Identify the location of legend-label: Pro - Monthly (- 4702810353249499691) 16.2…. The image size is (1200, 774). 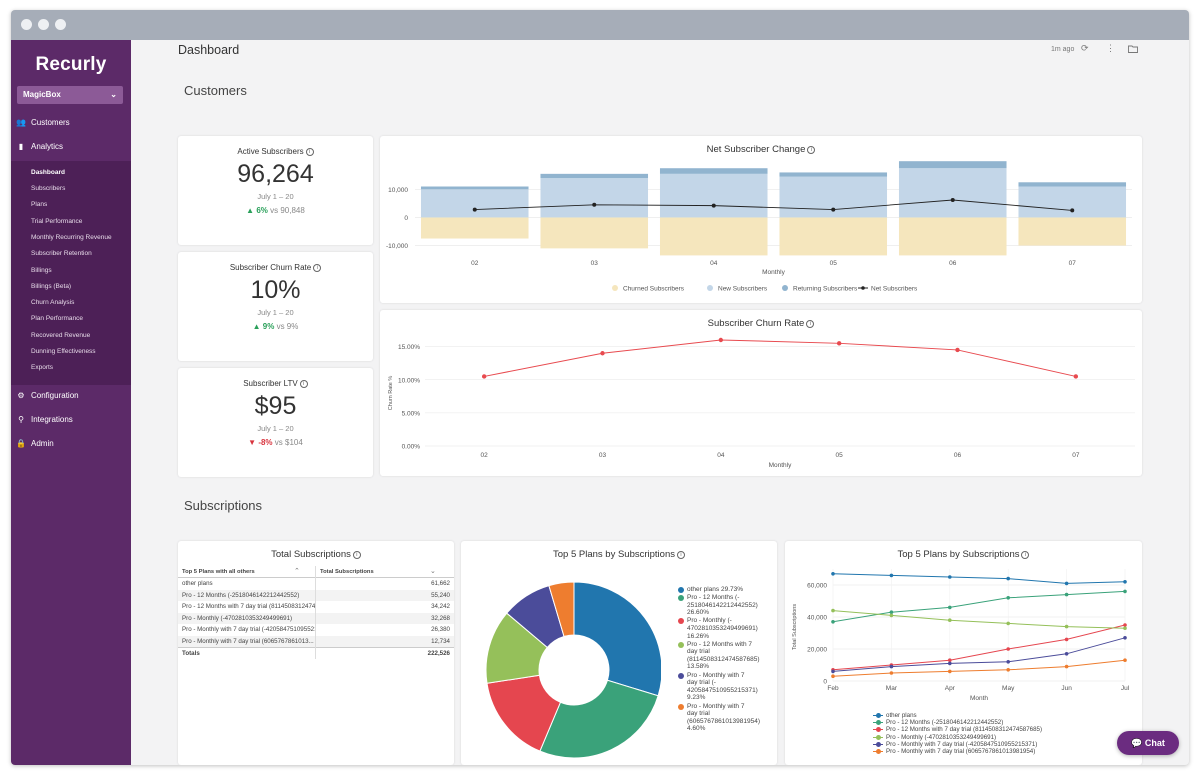
(722, 628).